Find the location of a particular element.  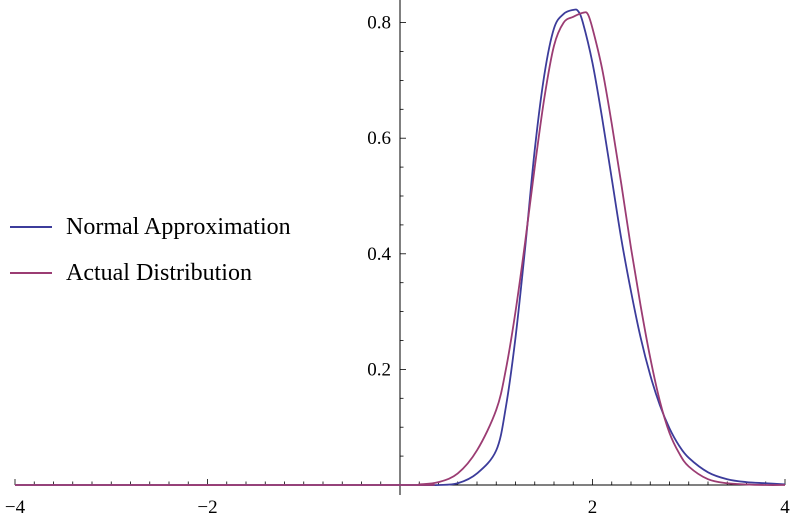

legend-swatch-actual is located at coordinates (31, 273).